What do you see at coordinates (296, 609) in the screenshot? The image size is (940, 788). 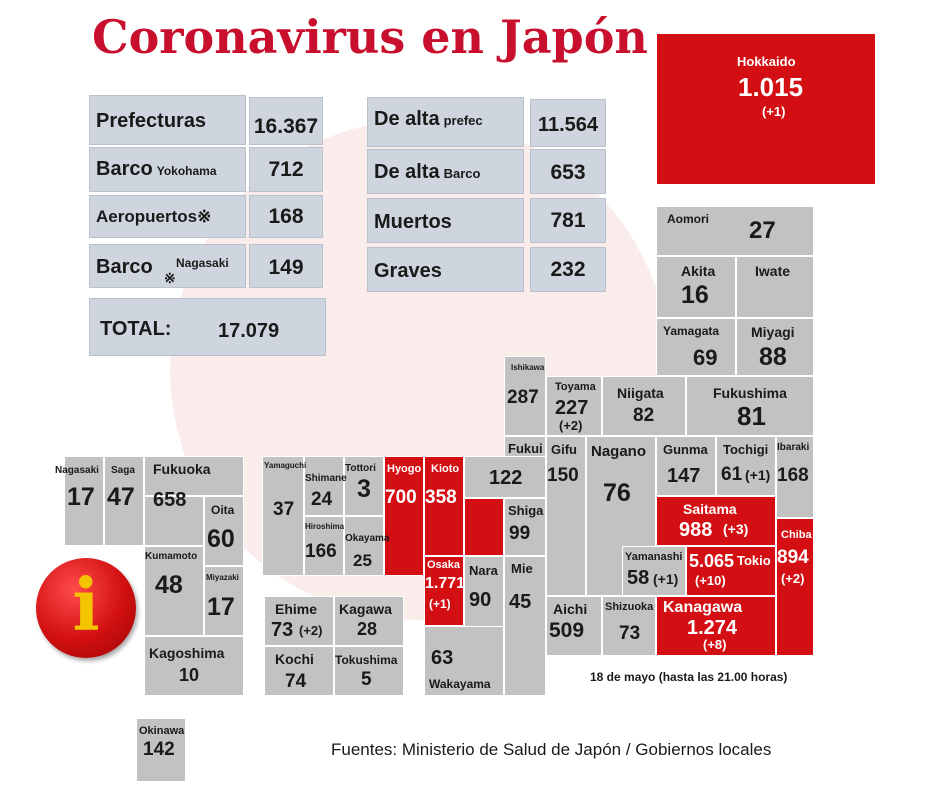 I see `prefecture-name: Ehime` at bounding box center [296, 609].